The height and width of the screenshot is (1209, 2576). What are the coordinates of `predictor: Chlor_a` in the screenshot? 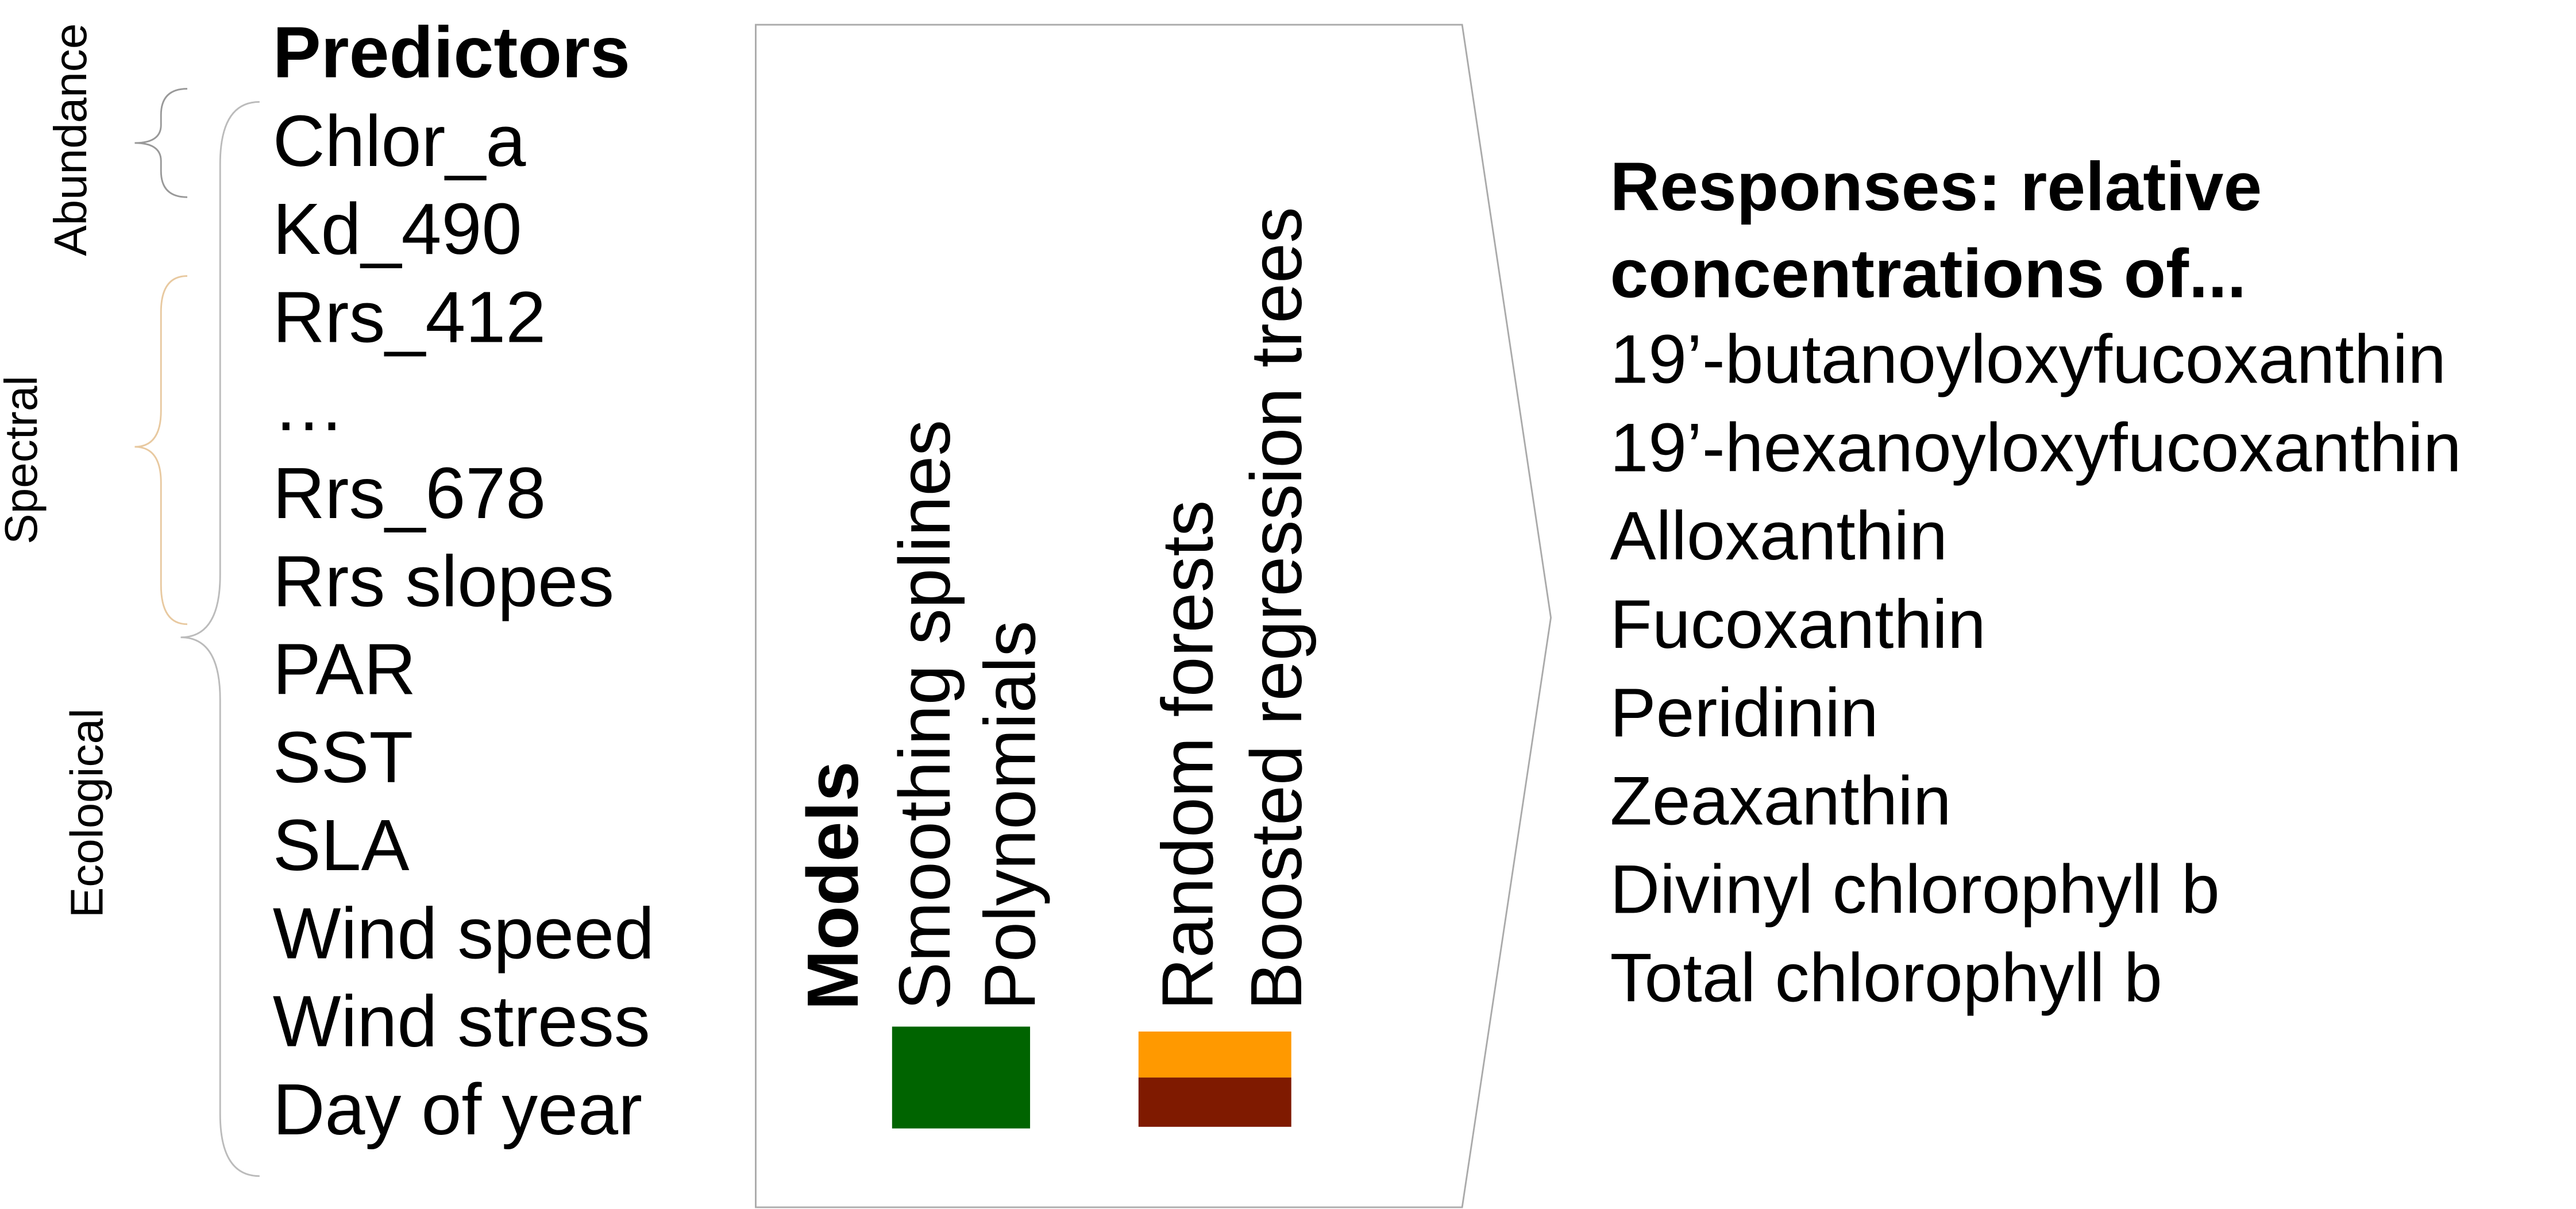 It's located at (399, 141).